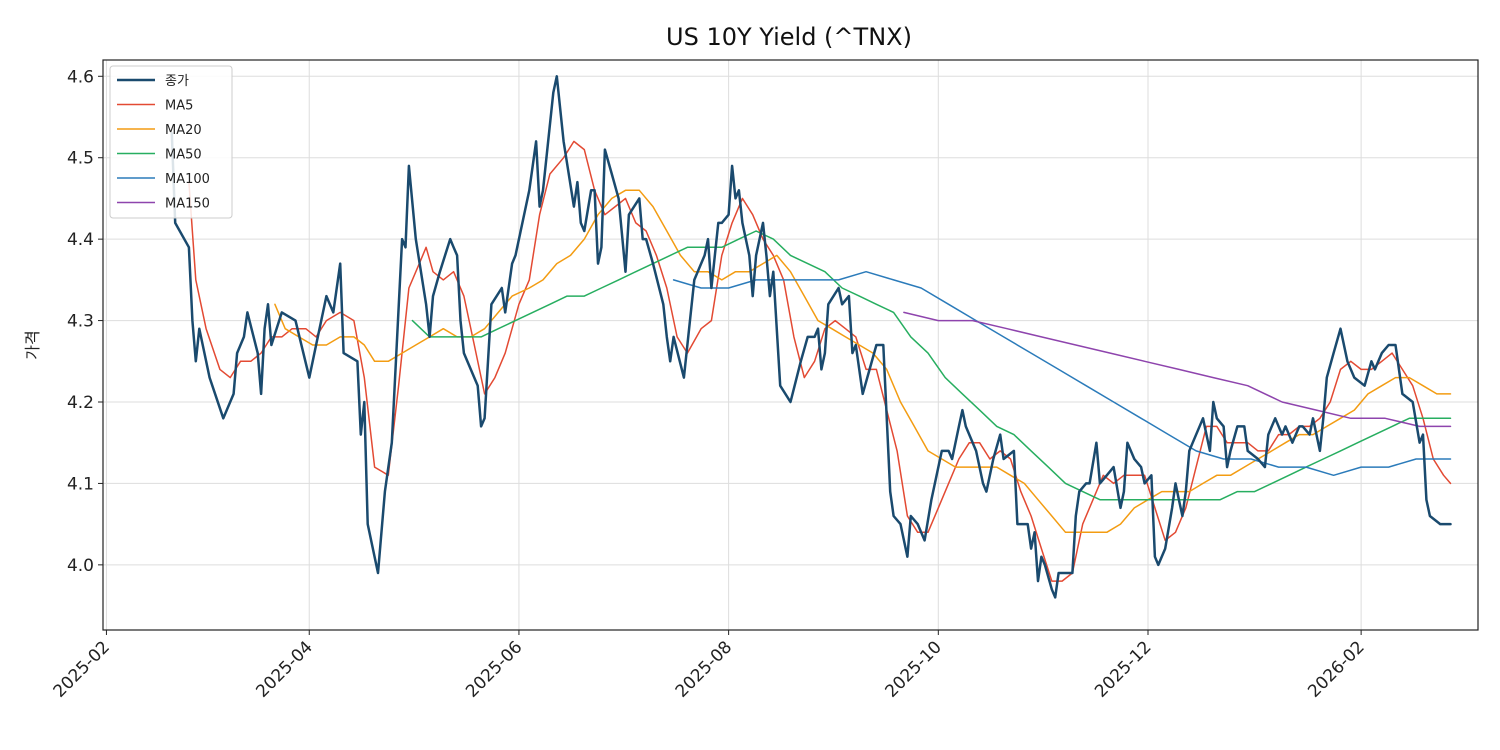 This screenshot has width=1500, height=750. Describe the element at coordinates (1177, 369) in the screenshot. I see `series-line-ma150` at that location.